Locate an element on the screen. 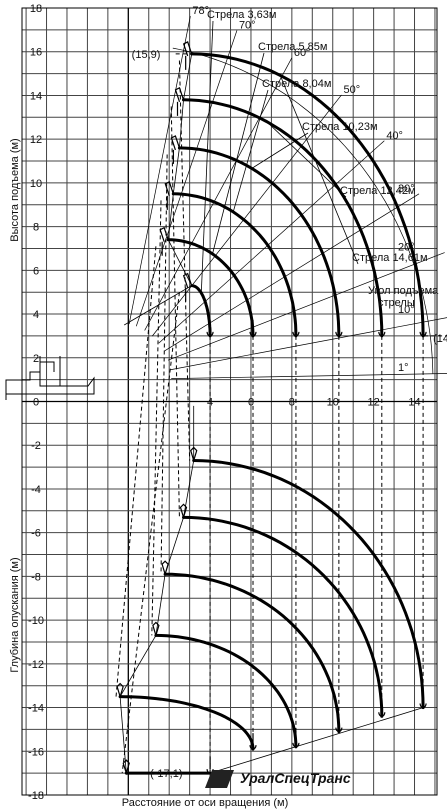 This screenshot has width=447, height=812. x-tick-label: 10 is located at coordinates (333, 403).